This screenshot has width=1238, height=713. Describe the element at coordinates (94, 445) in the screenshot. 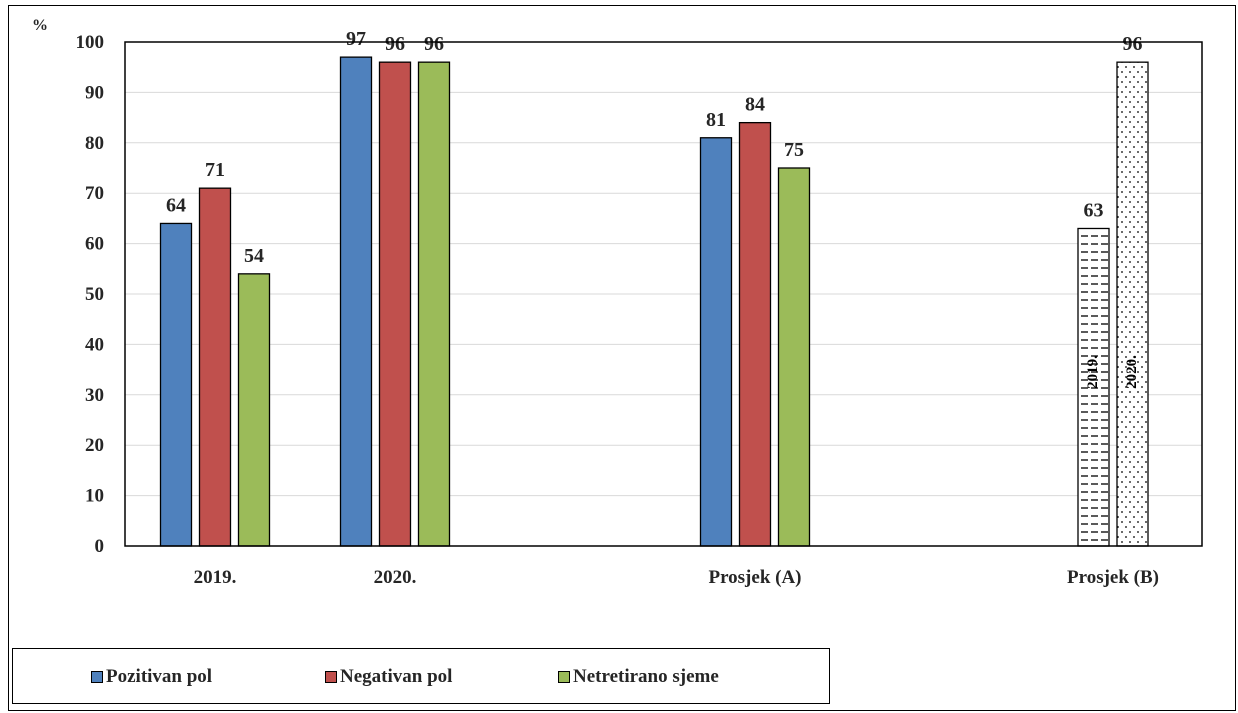

I see `y-tick-label: 20` at that location.